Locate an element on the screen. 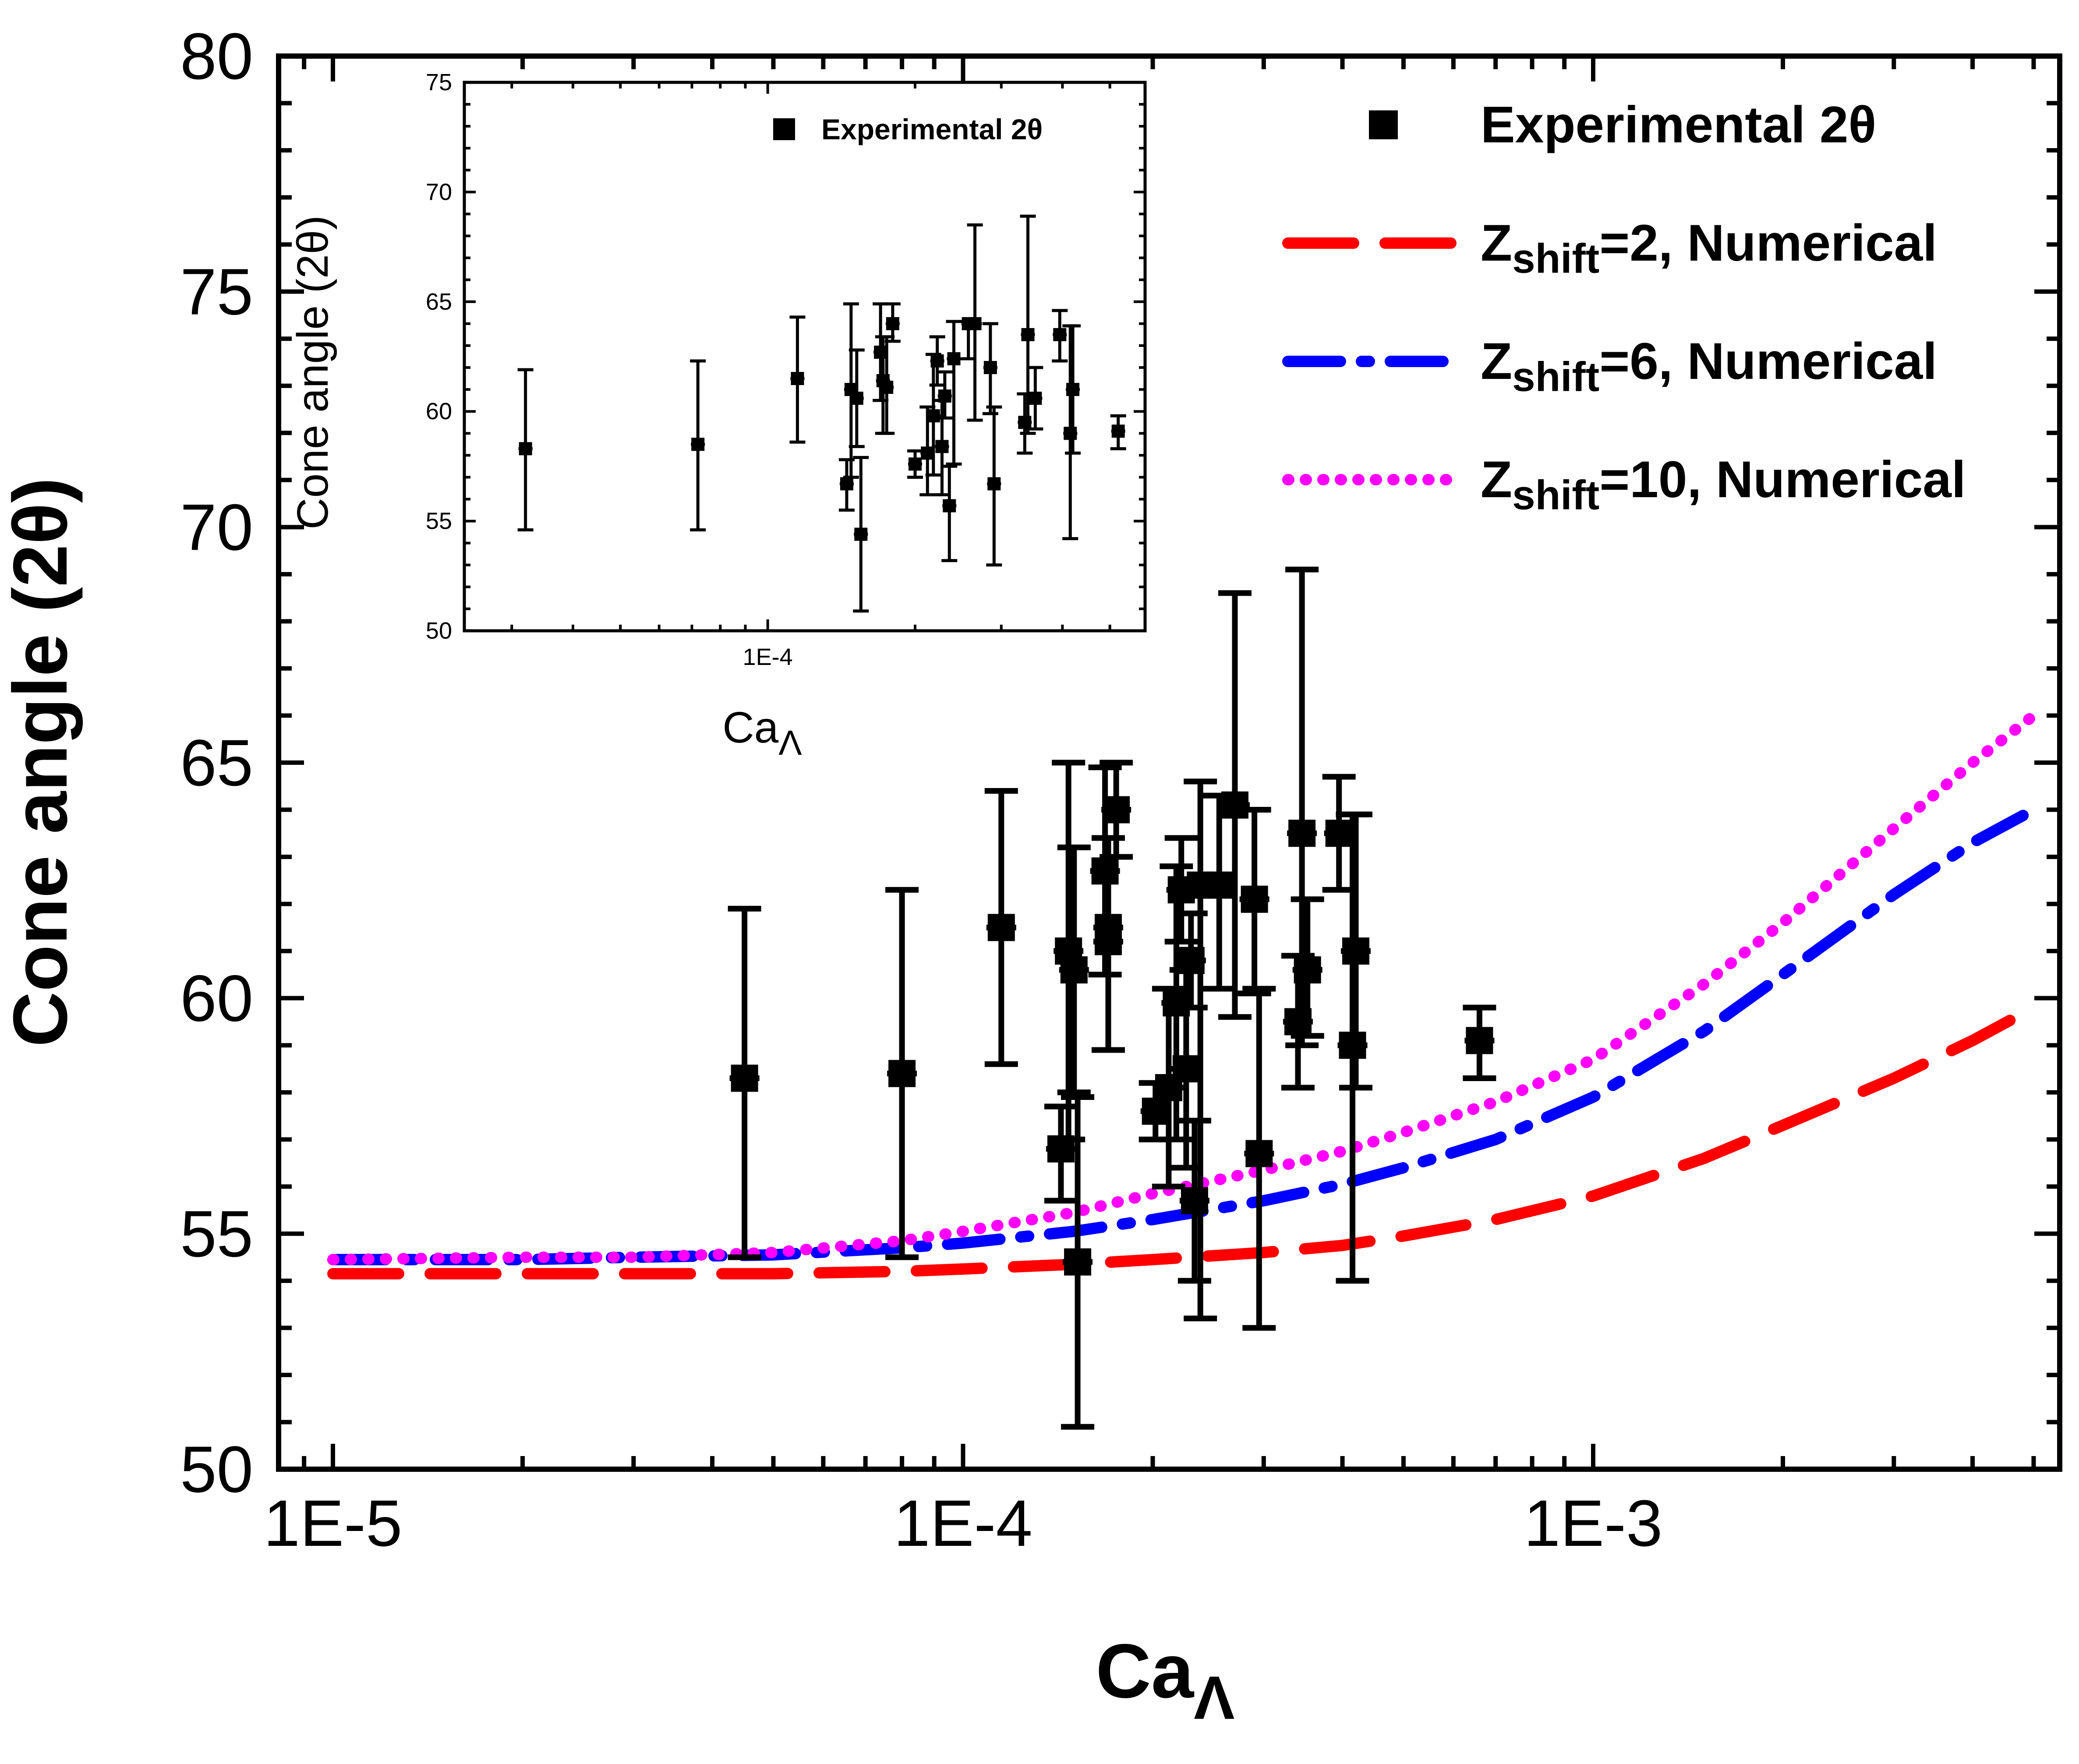 This screenshot has width=2079, height=1764. inset-legend-symbol is located at coordinates (784, 129).